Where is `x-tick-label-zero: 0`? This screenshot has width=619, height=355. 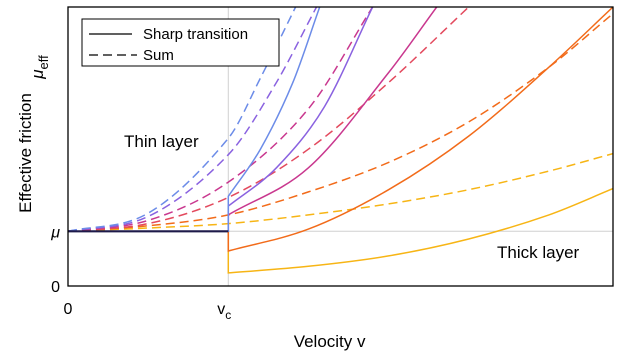
x-tick-label-zero: 0 is located at coordinates (68, 309).